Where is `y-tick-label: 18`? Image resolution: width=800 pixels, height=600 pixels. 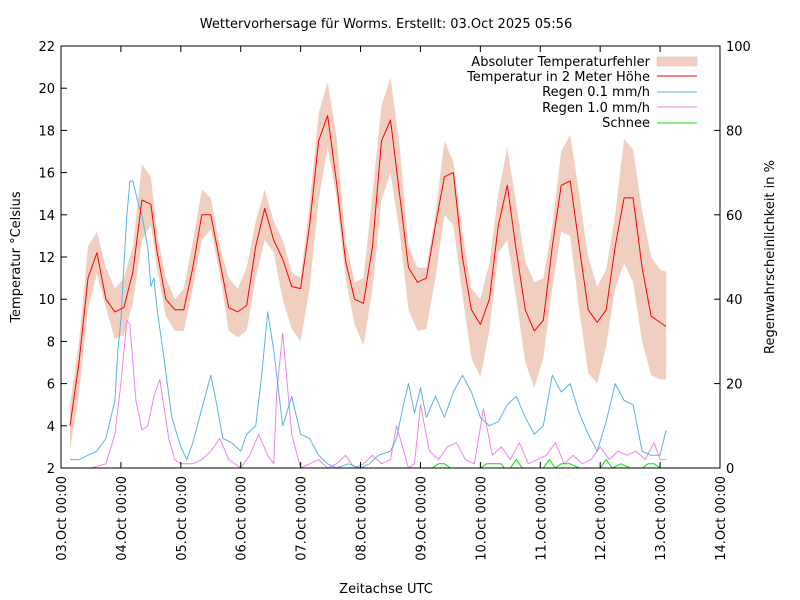
y-tick-label: 18 is located at coordinates (46, 131).